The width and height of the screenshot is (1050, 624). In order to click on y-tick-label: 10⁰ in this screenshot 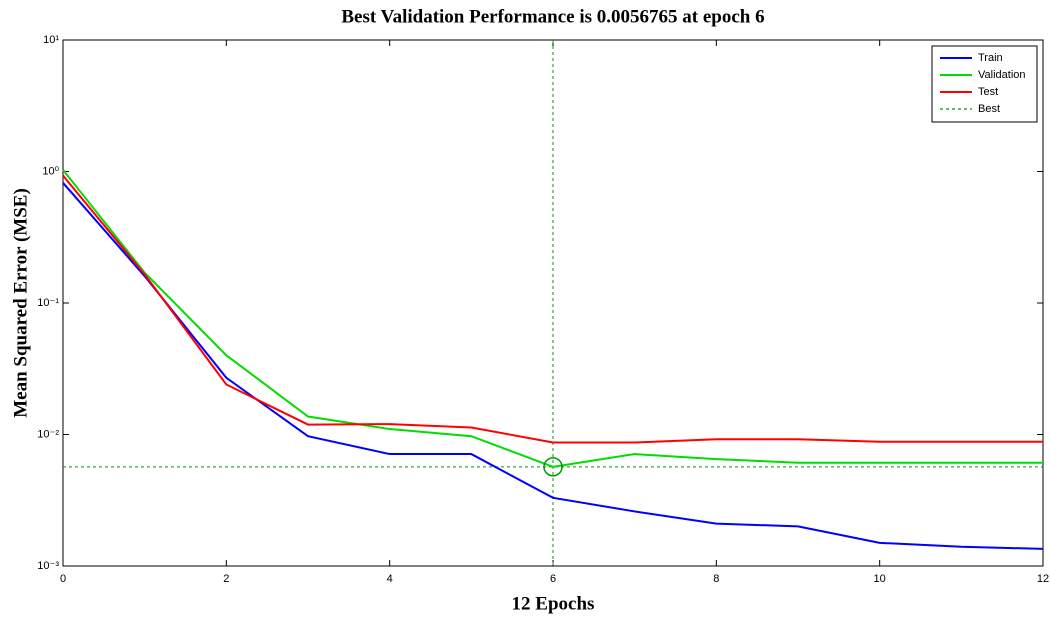, I will do `click(50, 171)`.